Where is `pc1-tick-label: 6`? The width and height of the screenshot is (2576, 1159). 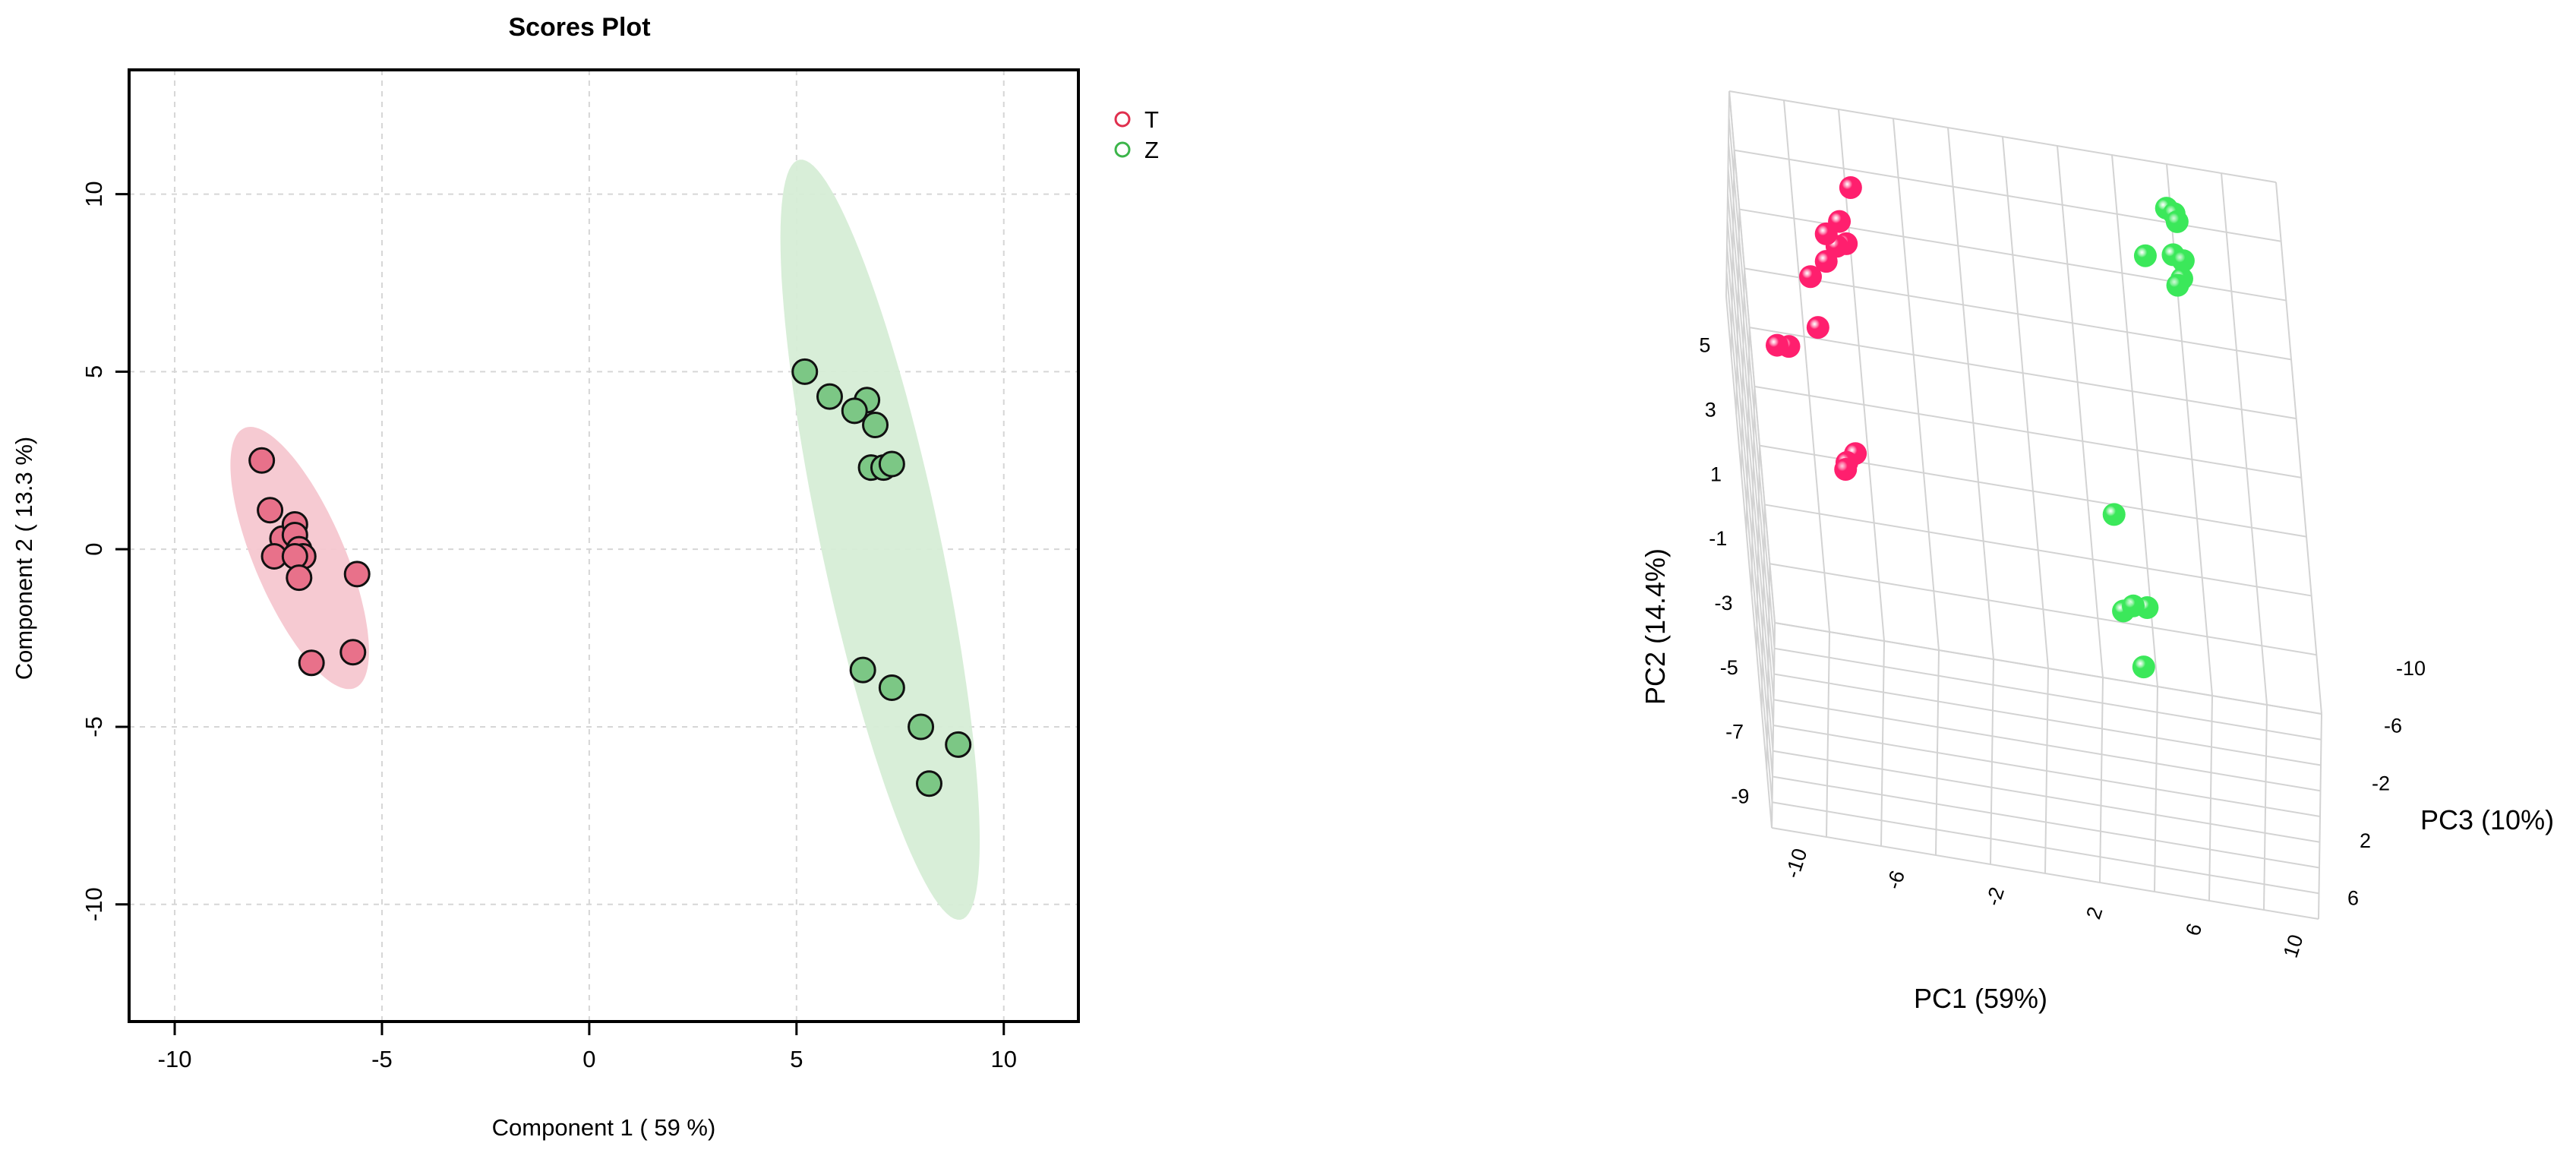 pc1-tick-label: 6 is located at coordinates (2193, 930).